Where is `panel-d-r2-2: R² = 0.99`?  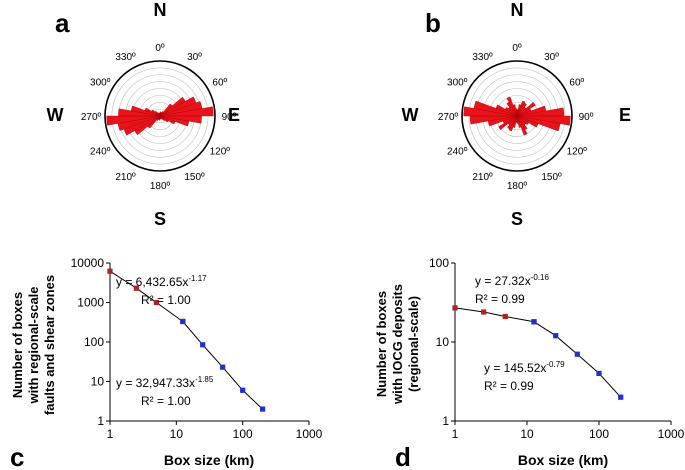
panel-d-r2-2: R² = 0.99 is located at coordinates (509, 386).